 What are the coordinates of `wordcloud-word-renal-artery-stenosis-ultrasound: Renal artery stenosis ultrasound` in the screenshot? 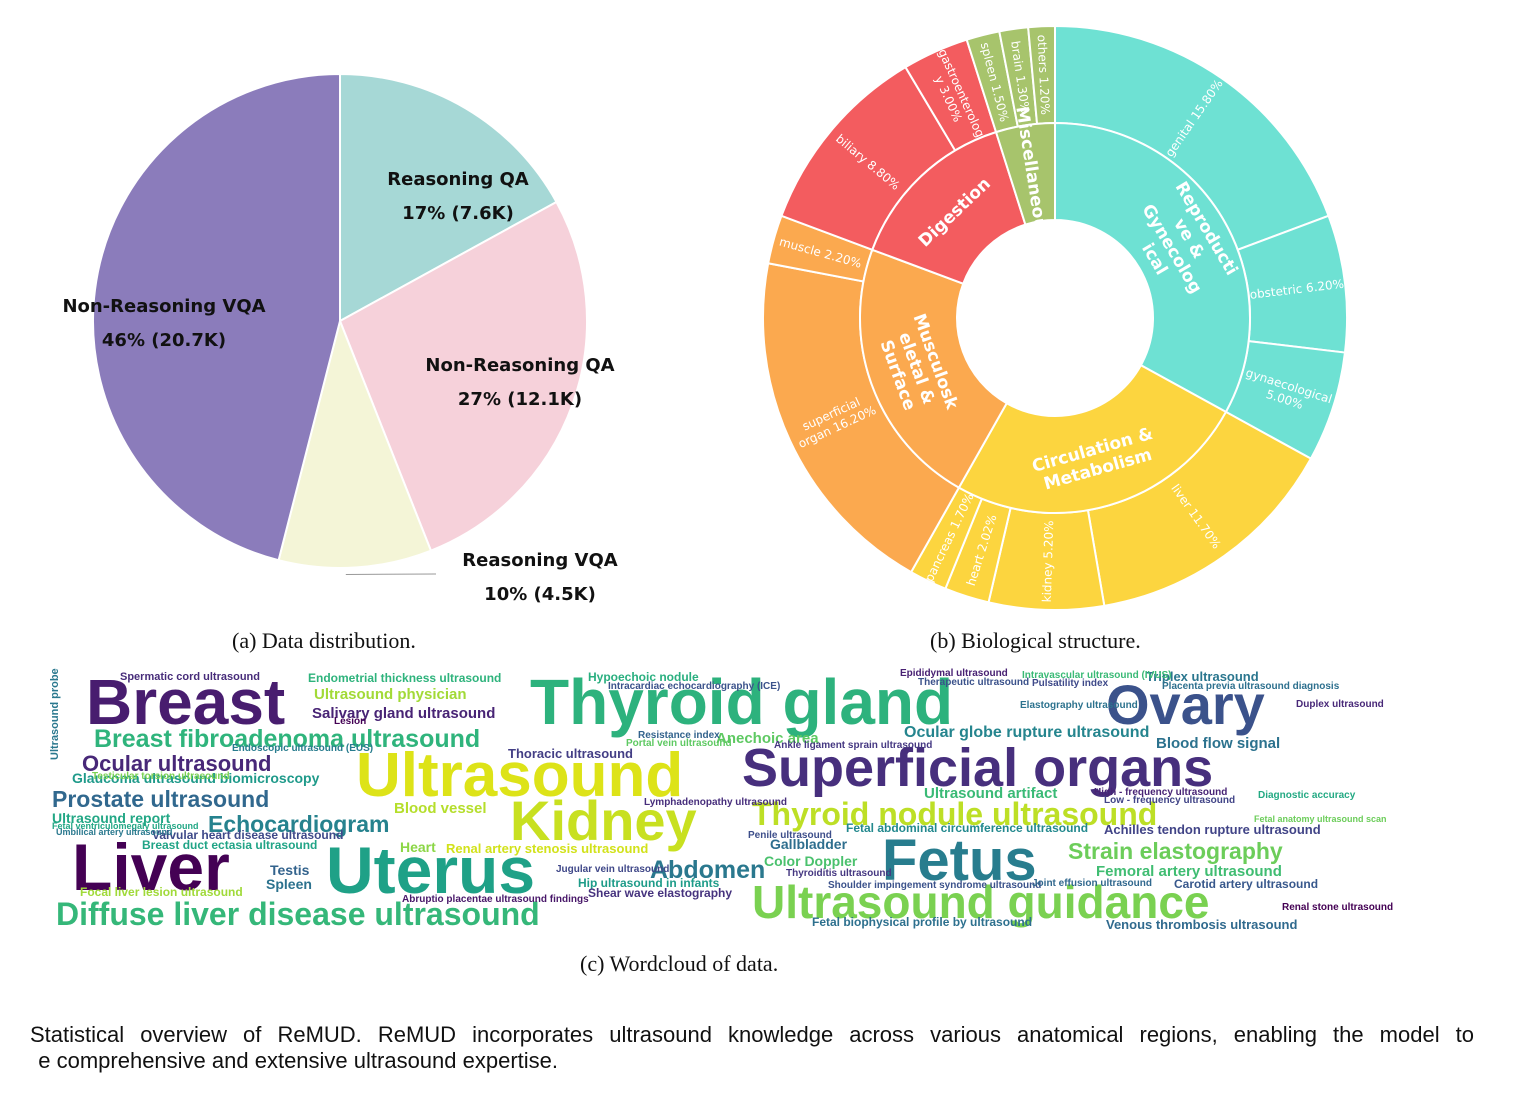 It's located at (547, 848).